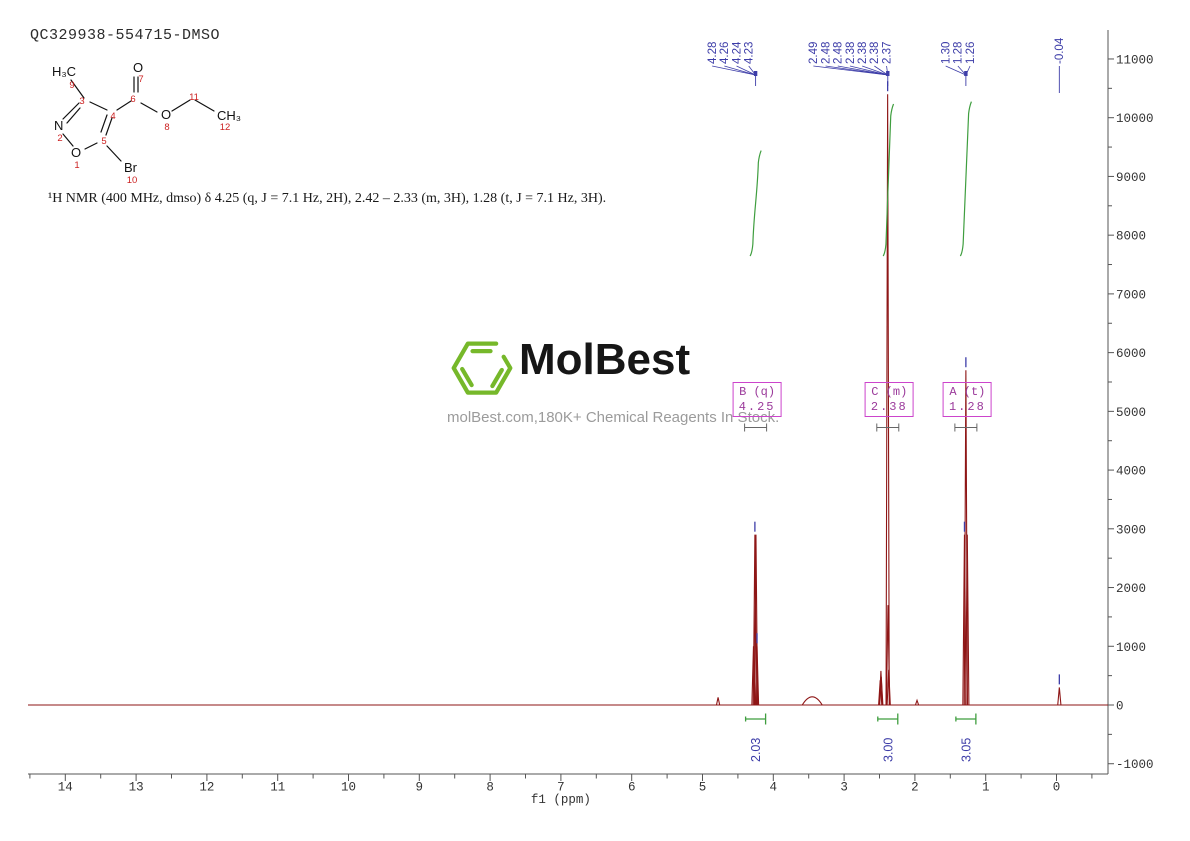 The height and width of the screenshot is (841, 1190). Describe the element at coordinates (814, 53) in the screenshot. I see `svg-text: 2.49` at that location.